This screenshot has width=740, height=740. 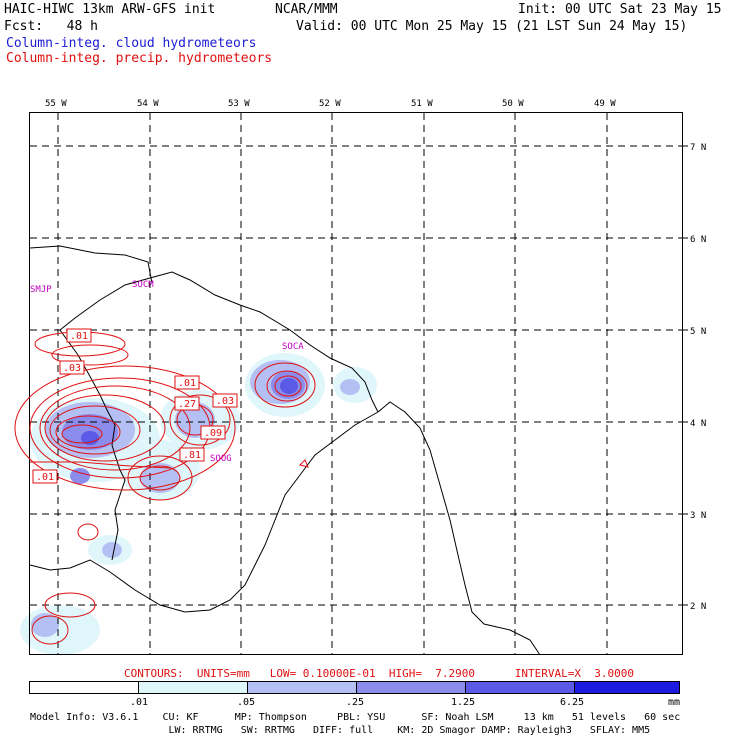 I want to click on model-title: HAIC-HIWC 13km ARW-GFS init, so click(x=110, y=9).